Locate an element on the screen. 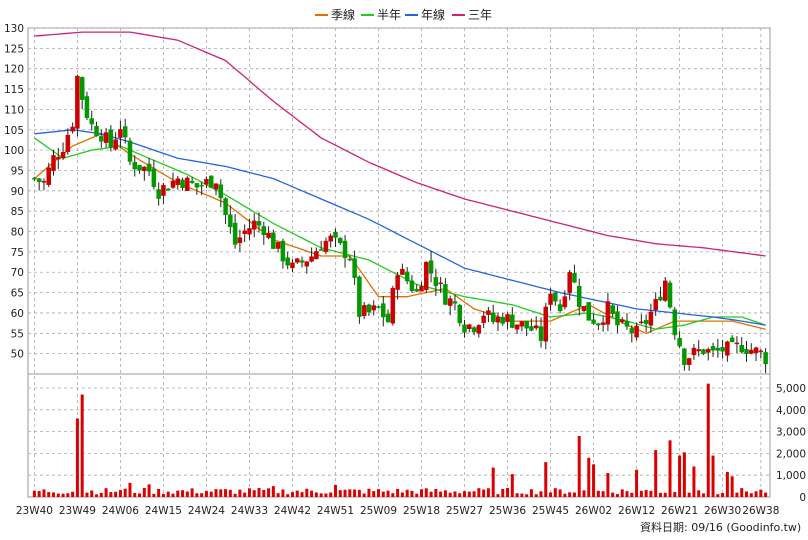  volume-tick-label: 3,000 is located at coordinates (791, 433).